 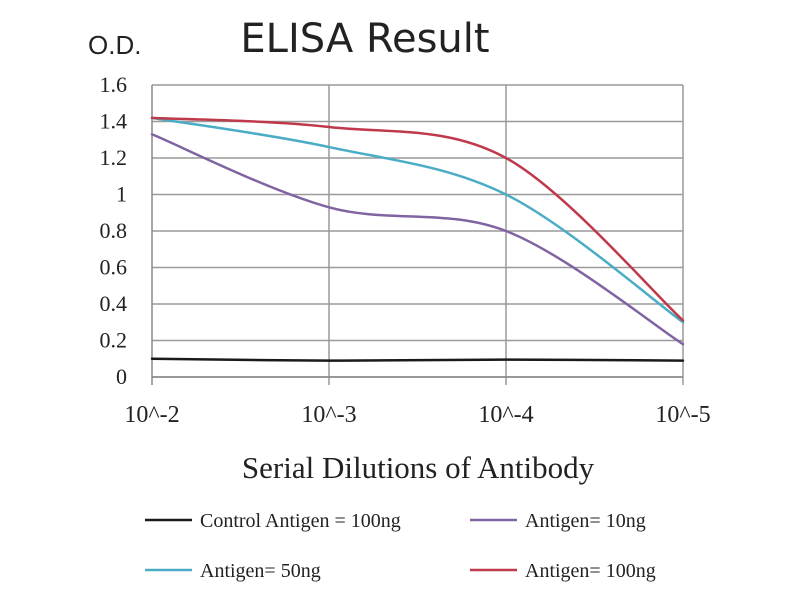 I want to click on y-tick-label: 1.6, so click(x=114, y=84).